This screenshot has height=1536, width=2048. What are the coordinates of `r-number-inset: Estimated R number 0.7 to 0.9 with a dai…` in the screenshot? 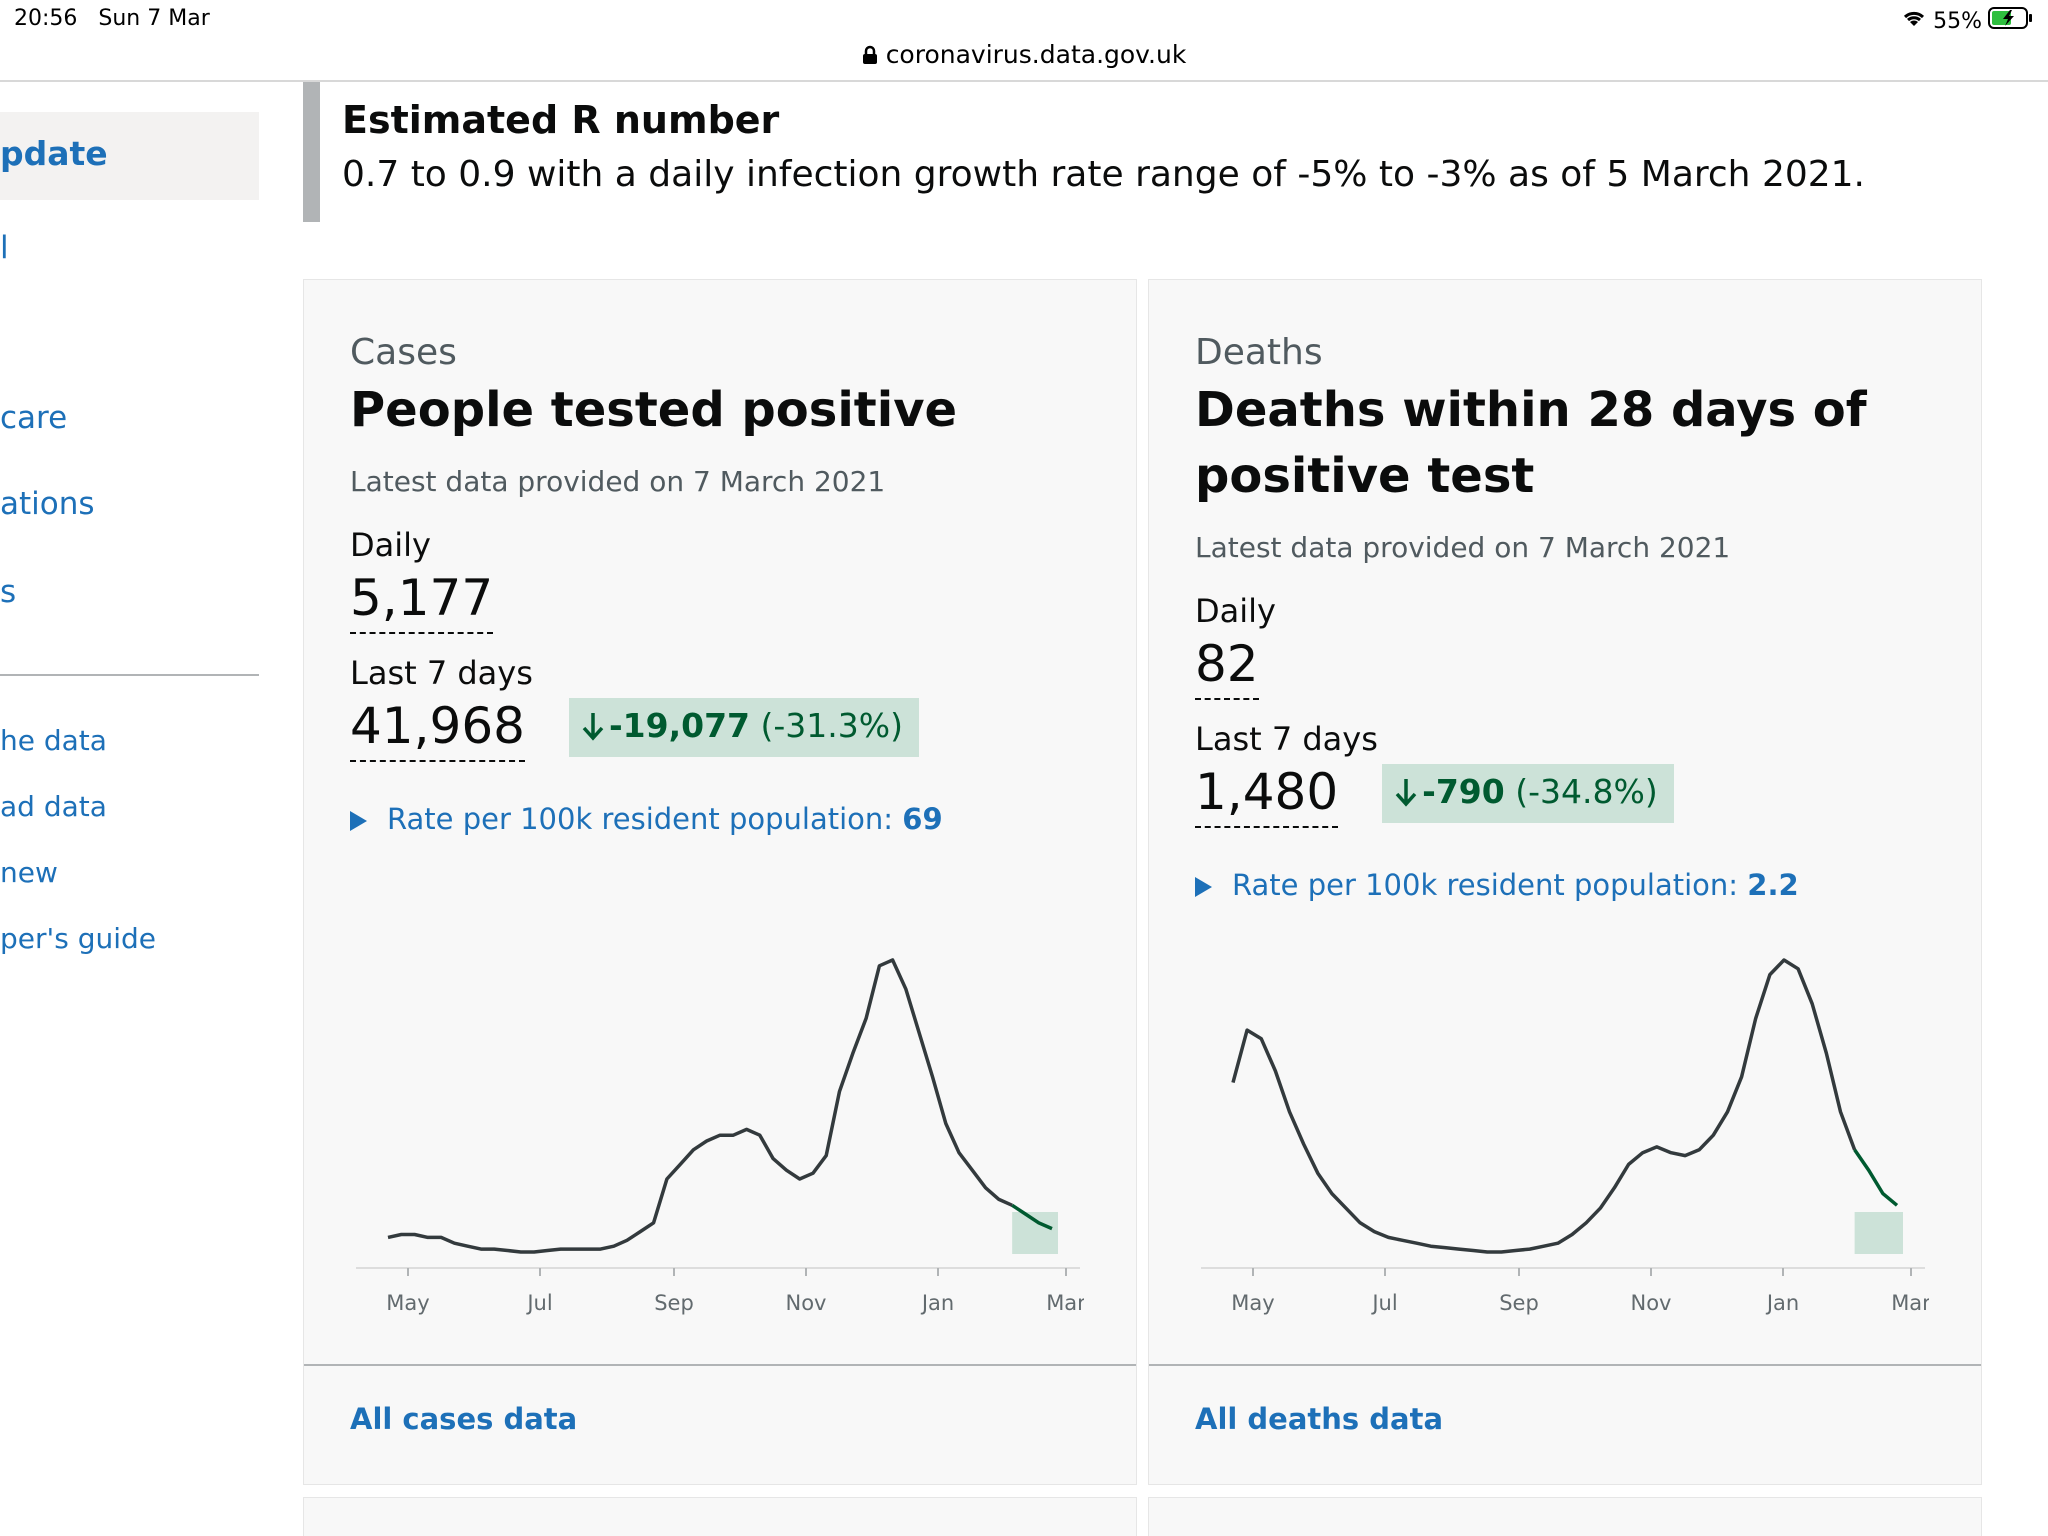 It's located at (1153, 152).